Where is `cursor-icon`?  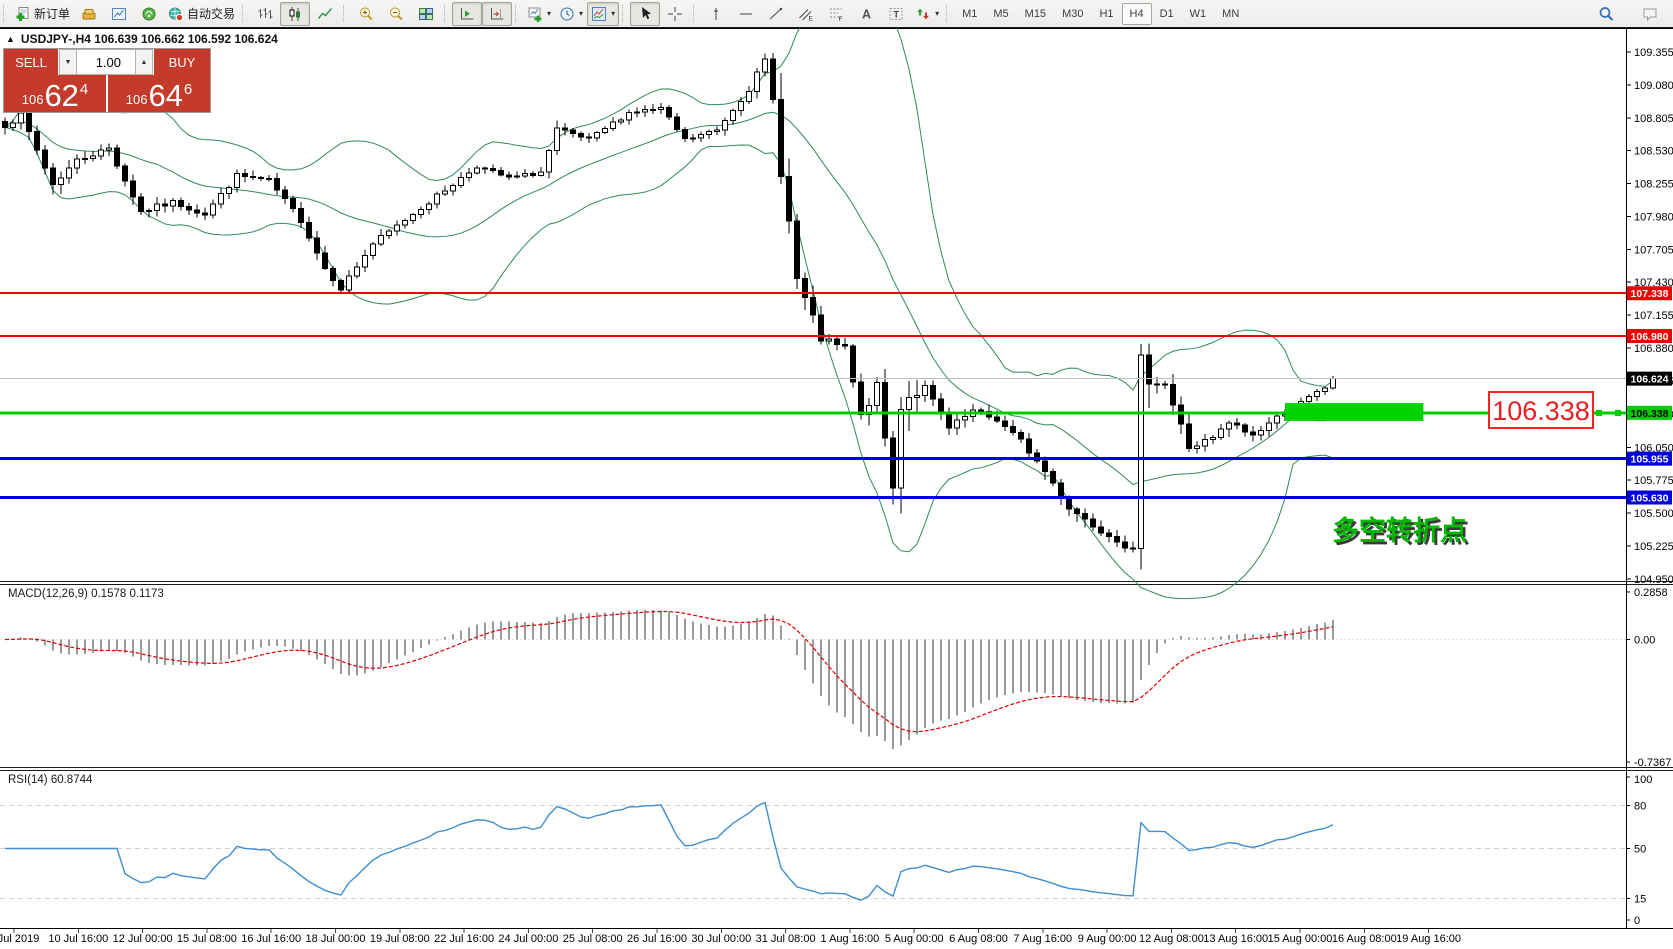 cursor-icon is located at coordinates (647, 12).